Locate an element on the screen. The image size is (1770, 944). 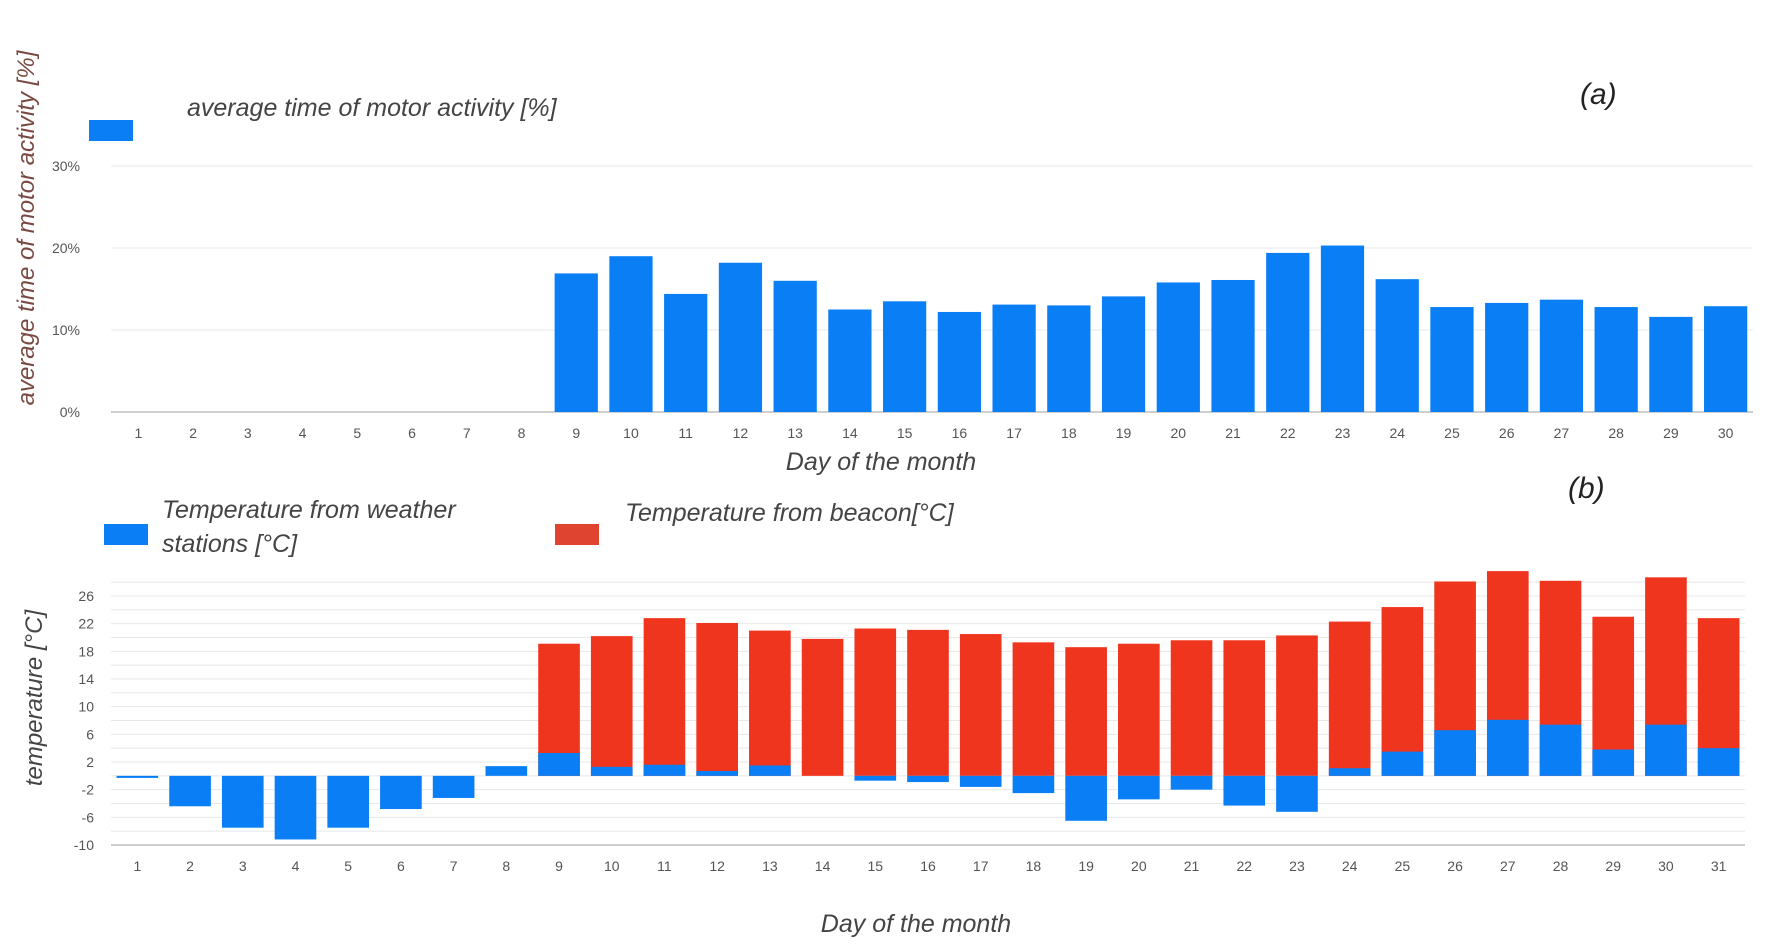
x-tick-label-a: 3 is located at coordinates (248, 433).